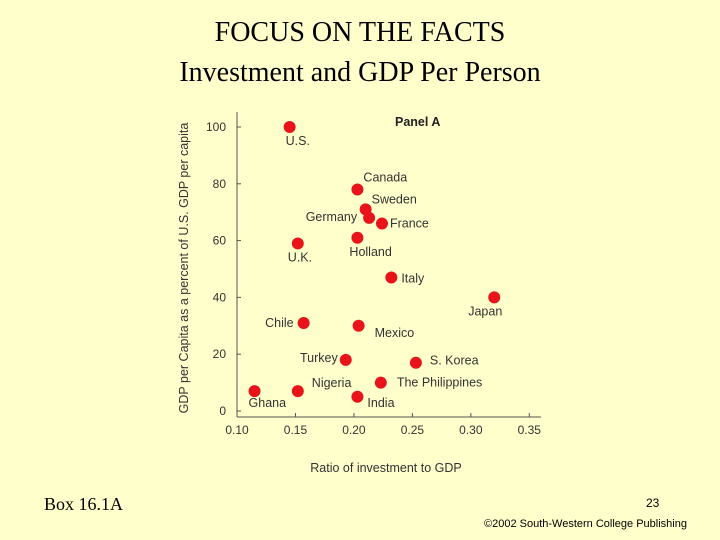 This screenshot has height=540, width=720. Describe the element at coordinates (220, 297) in the screenshot. I see `y-tick-label: 40` at that location.